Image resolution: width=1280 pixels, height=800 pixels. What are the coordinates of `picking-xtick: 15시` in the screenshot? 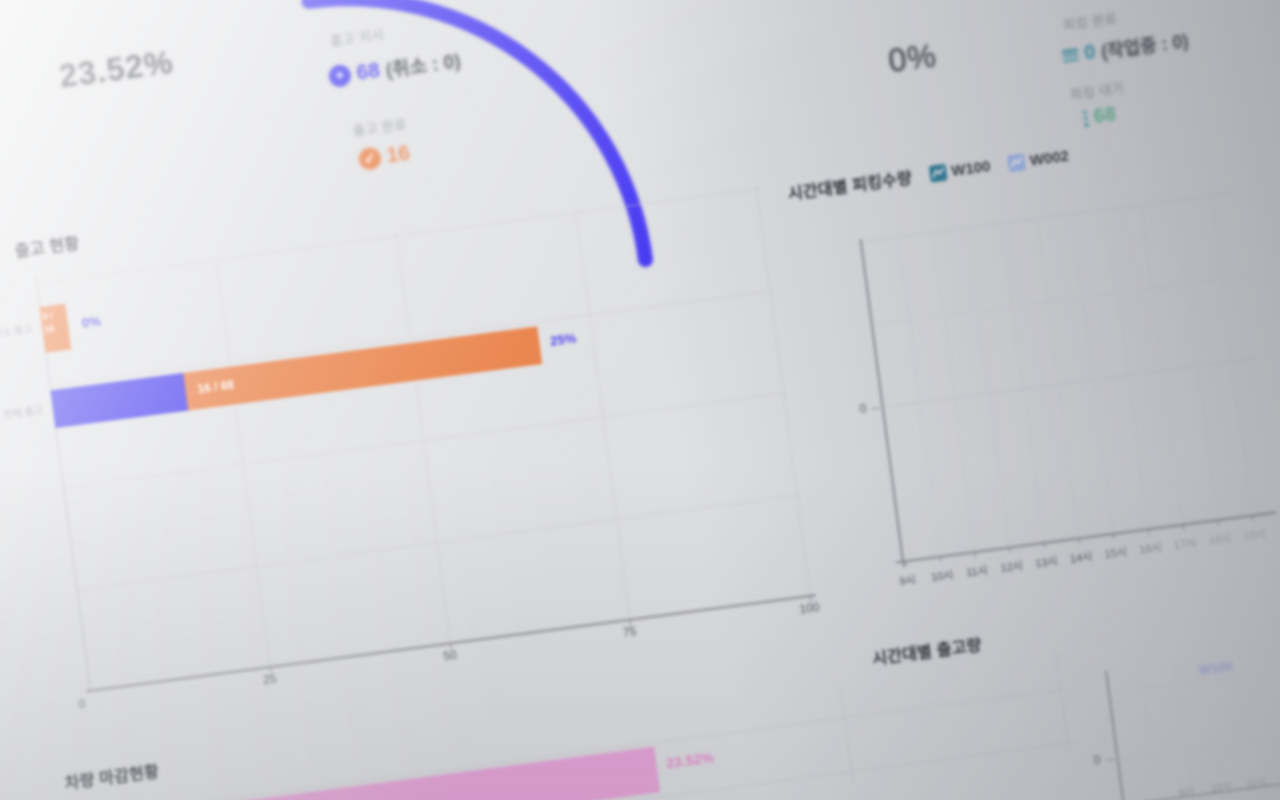 It's located at (1115, 554).